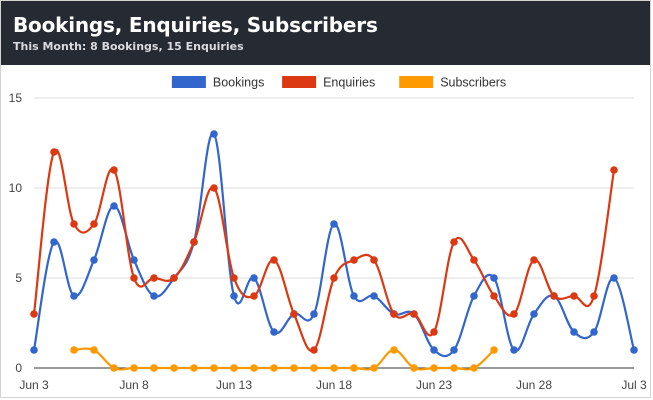 This screenshot has width=653, height=400. What do you see at coordinates (195, 25) in the screenshot?
I see `panel-title: Bookings, Enquiries, Subscribers` at bounding box center [195, 25].